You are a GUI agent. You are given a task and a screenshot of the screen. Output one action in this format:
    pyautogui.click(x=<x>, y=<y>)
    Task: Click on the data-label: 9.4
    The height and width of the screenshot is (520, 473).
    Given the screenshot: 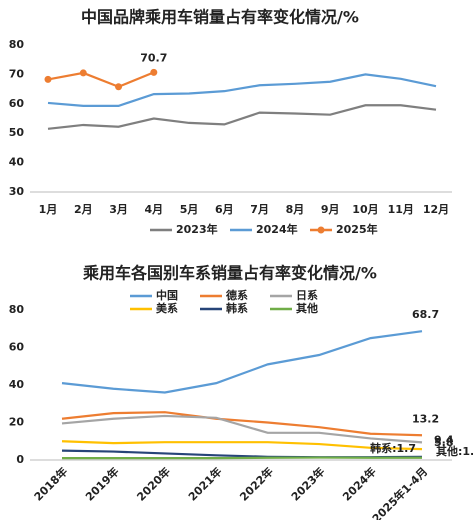 What is the action you would take?
    pyautogui.click(x=444, y=439)
    